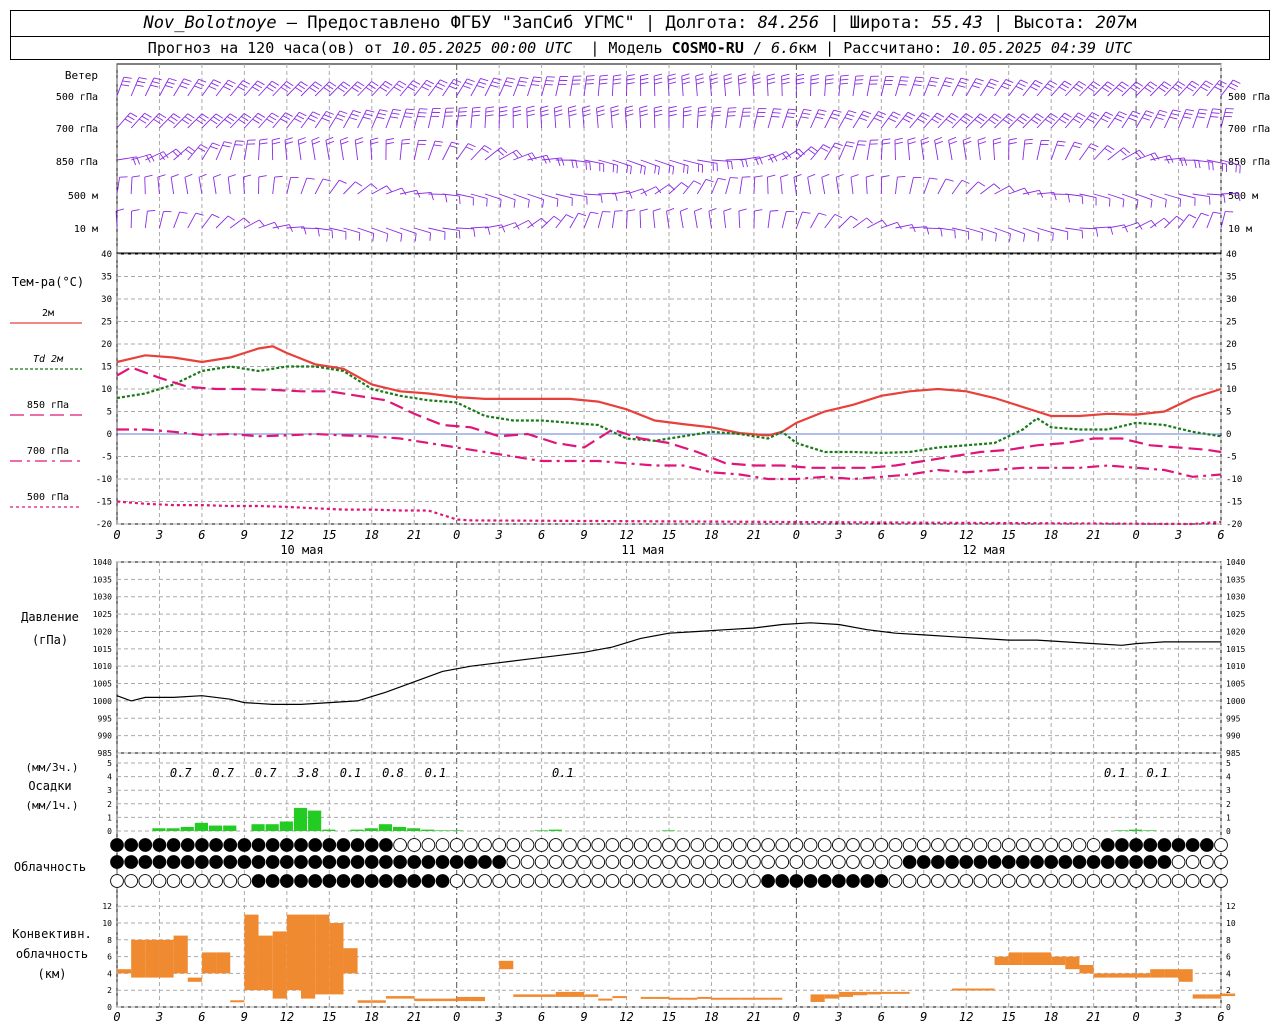 This screenshot has width=1280, height=1024. Describe the element at coordinates (107, 923) in the screenshot. I see `conv-tick-label: 10` at that location.